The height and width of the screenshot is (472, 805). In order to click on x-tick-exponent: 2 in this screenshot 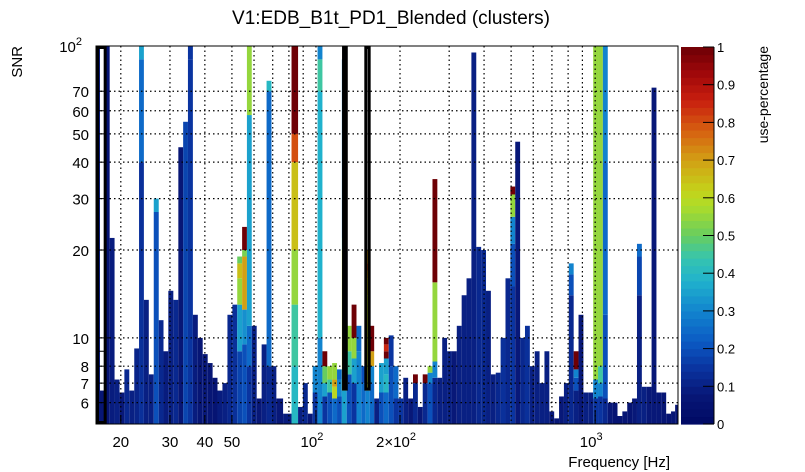, I will do `click(413, 437)`.